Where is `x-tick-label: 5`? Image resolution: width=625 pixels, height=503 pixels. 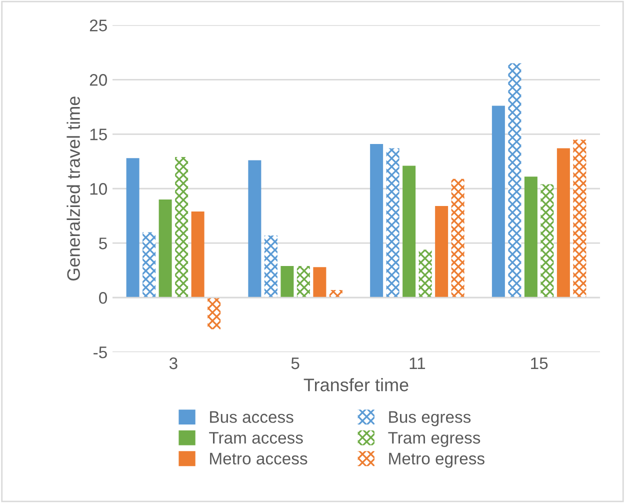 x-tick-label: 5 is located at coordinates (295, 364).